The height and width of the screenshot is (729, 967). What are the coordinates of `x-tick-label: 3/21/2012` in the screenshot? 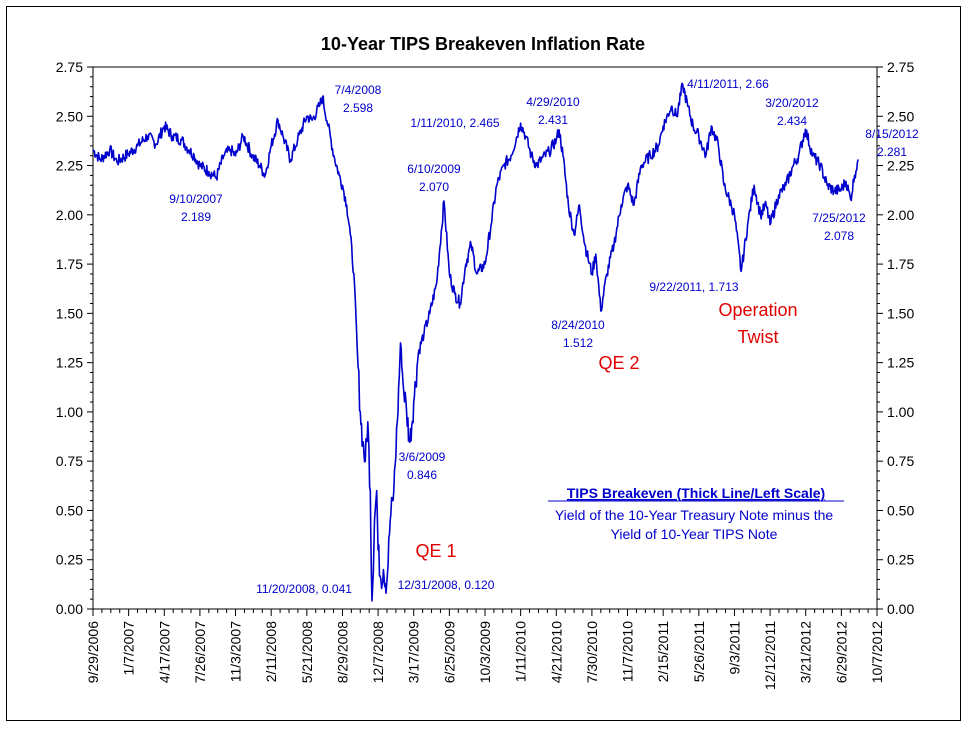 It's located at (806, 652).